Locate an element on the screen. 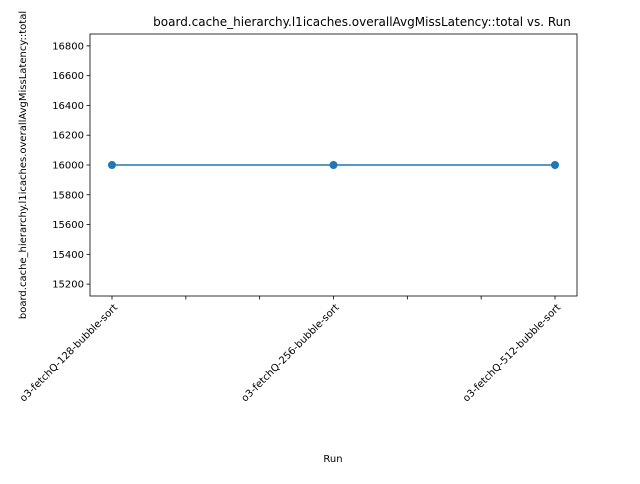  y-tick-label-2: 15600 is located at coordinates (68, 225).